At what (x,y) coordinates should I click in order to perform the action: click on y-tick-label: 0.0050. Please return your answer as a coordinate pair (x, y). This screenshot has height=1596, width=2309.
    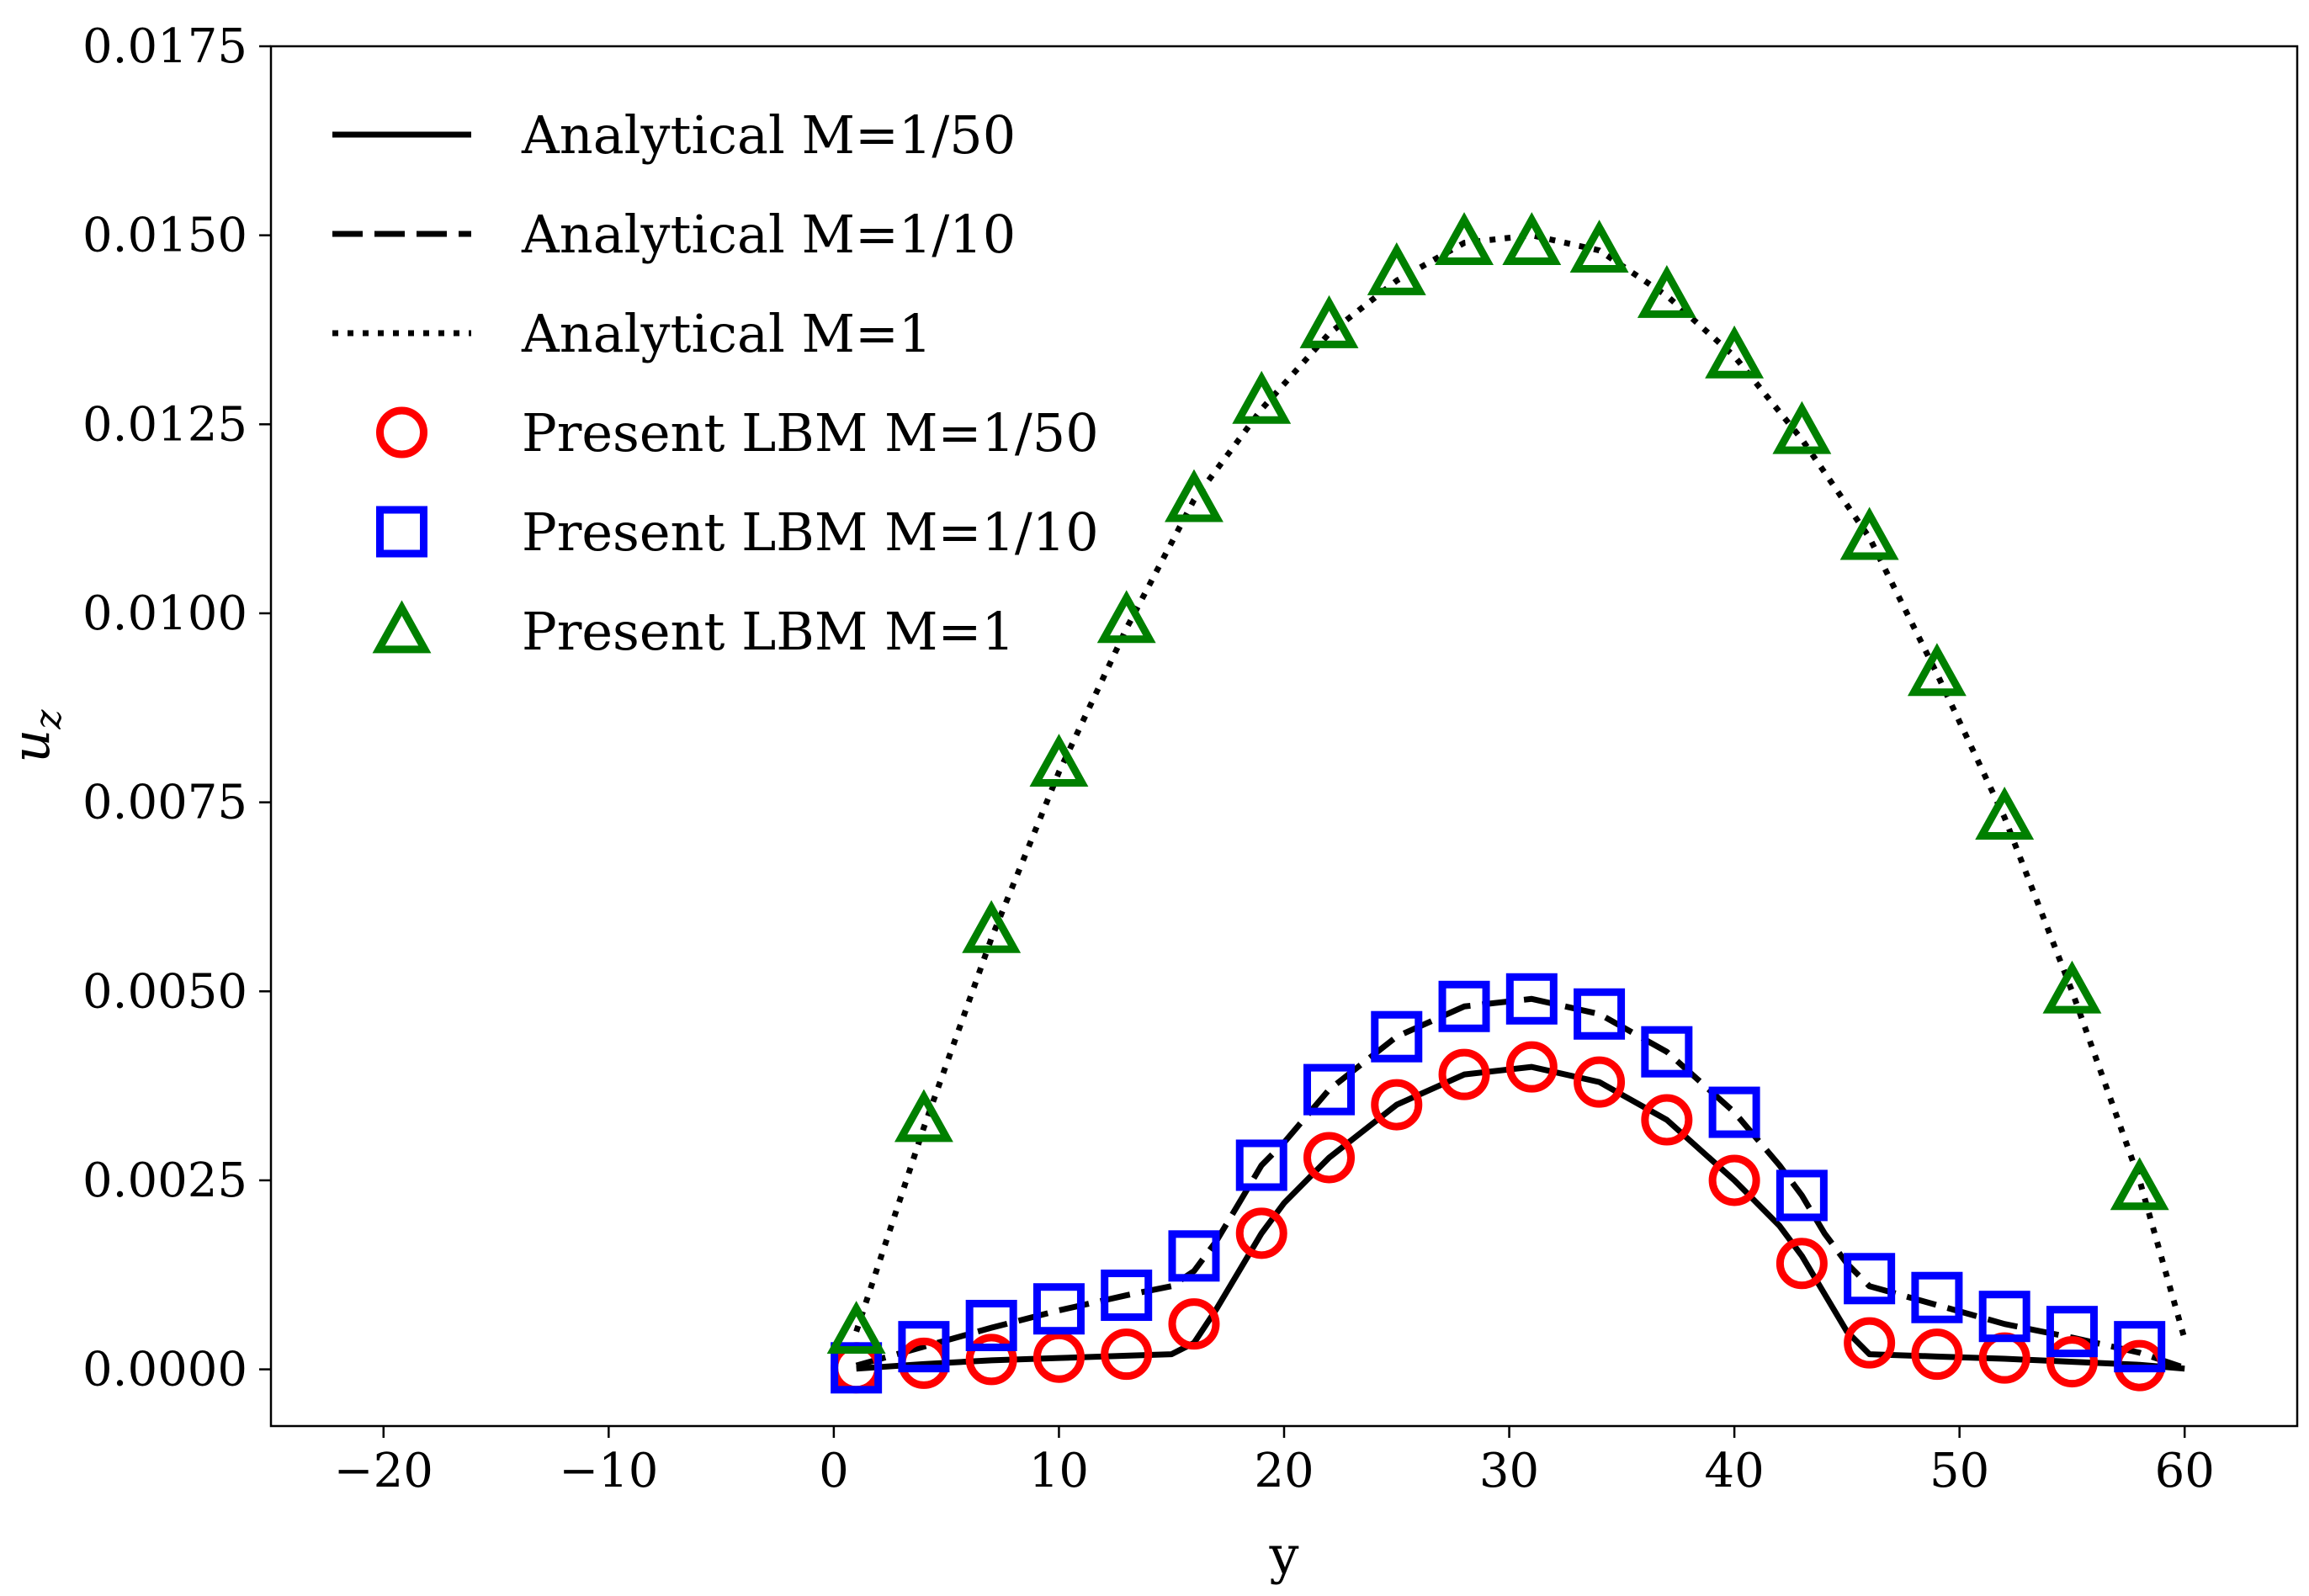
    Looking at the image, I should click on (164, 992).